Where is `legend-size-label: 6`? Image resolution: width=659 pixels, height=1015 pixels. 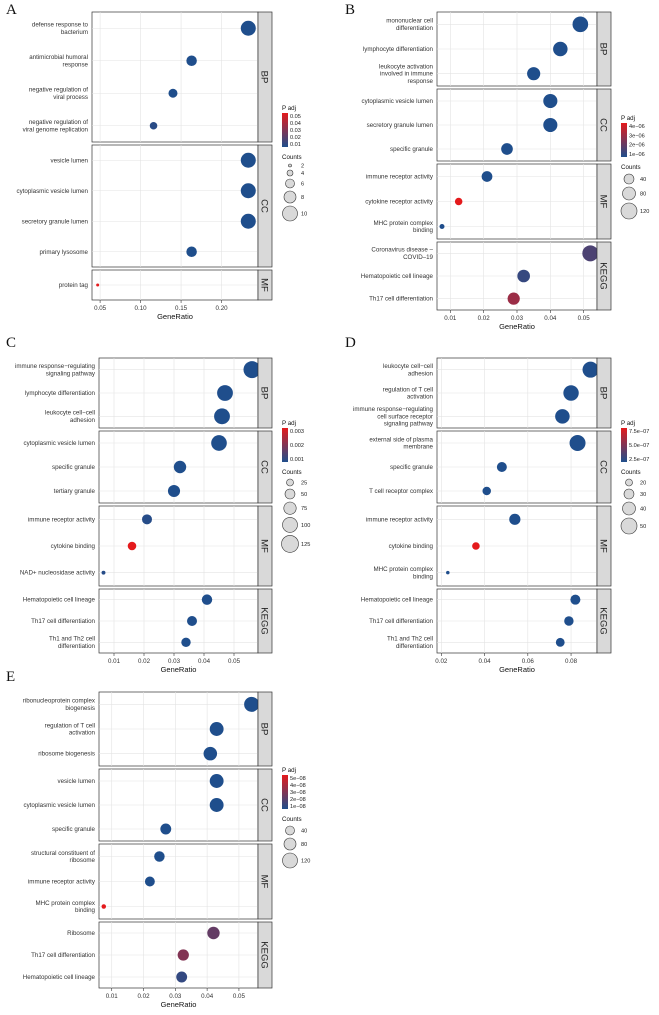
legend-size-label: 6 is located at coordinates (302, 185).